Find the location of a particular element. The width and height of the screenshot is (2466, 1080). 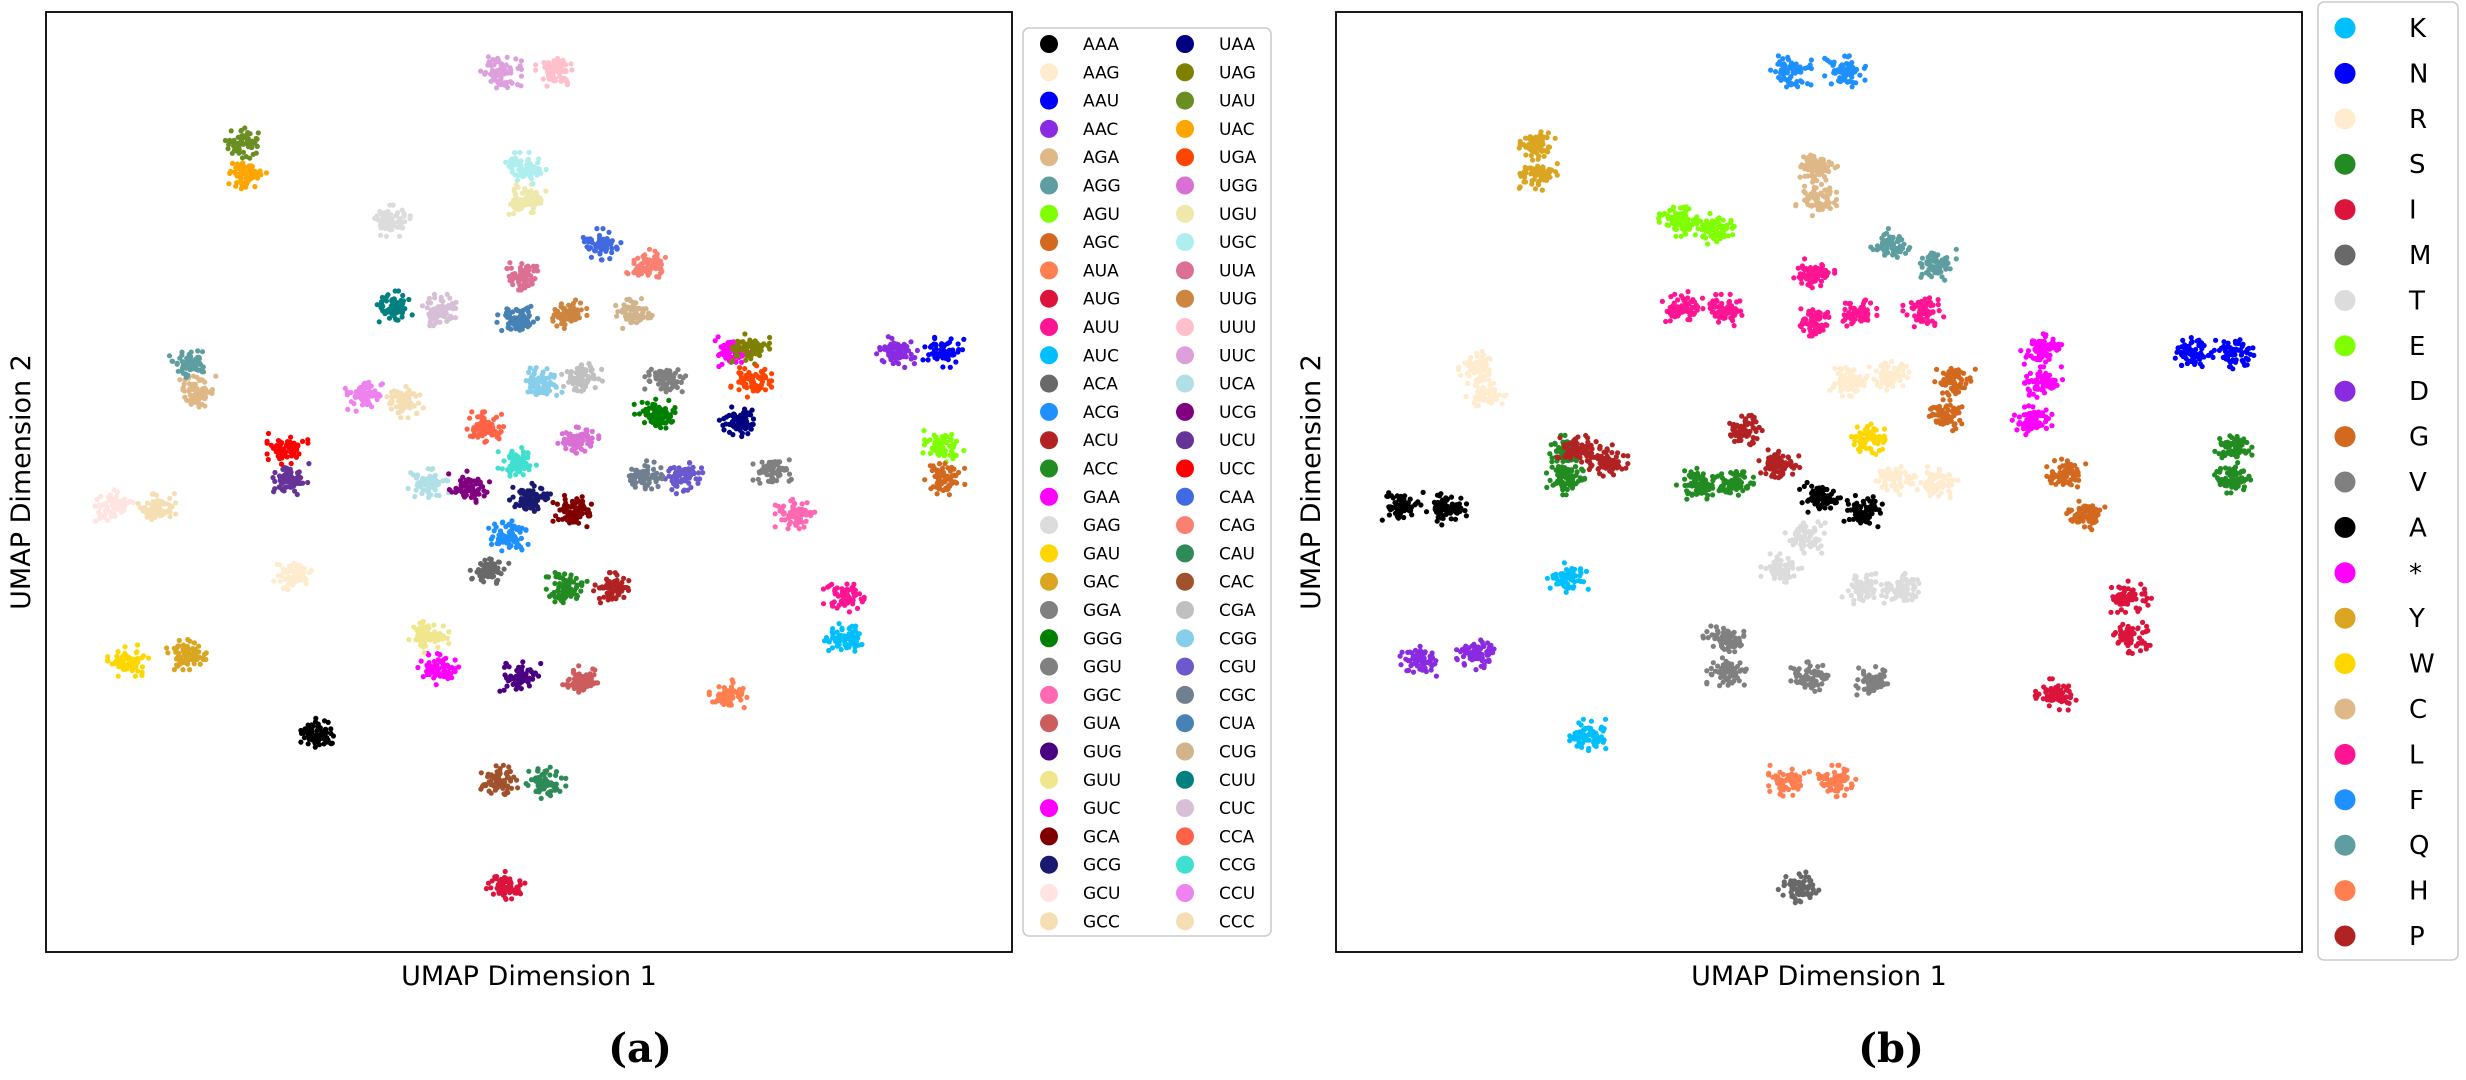

point-uua is located at coordinates (510, 281).